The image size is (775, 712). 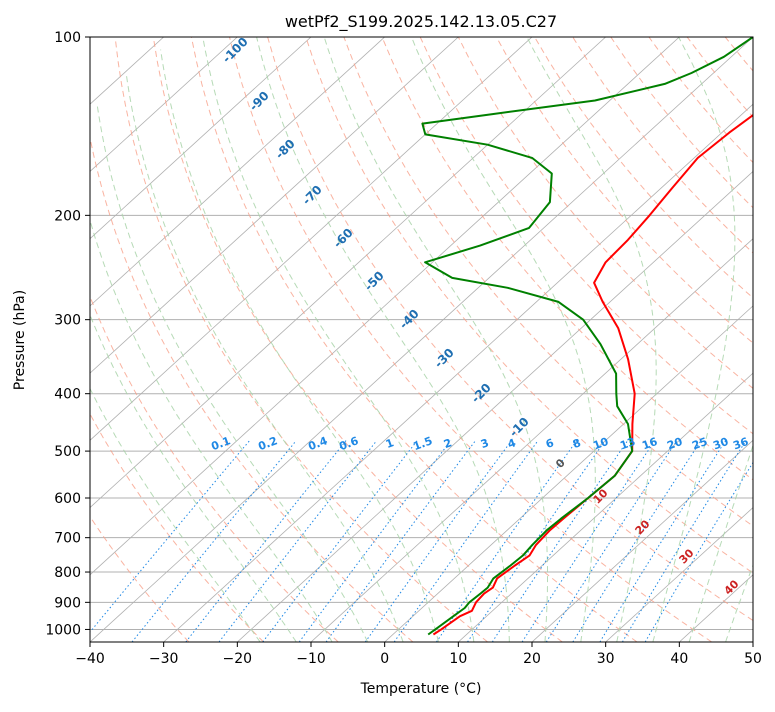 I want to click on x-tick-label: −30, so click(x=164, y=659).